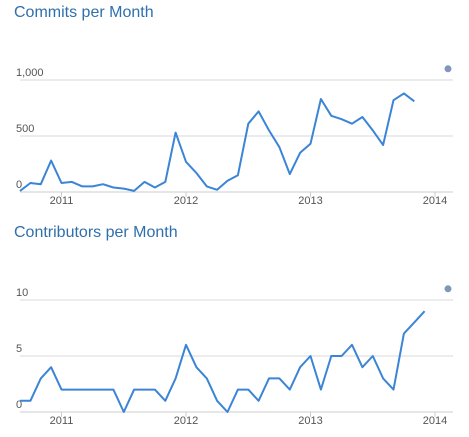 The height and width of the screenshot is (437, 469). Describe the element at coordinates (84, 12) in the screenshot. I see `commits-chart-title: Commits per Month` at that location.